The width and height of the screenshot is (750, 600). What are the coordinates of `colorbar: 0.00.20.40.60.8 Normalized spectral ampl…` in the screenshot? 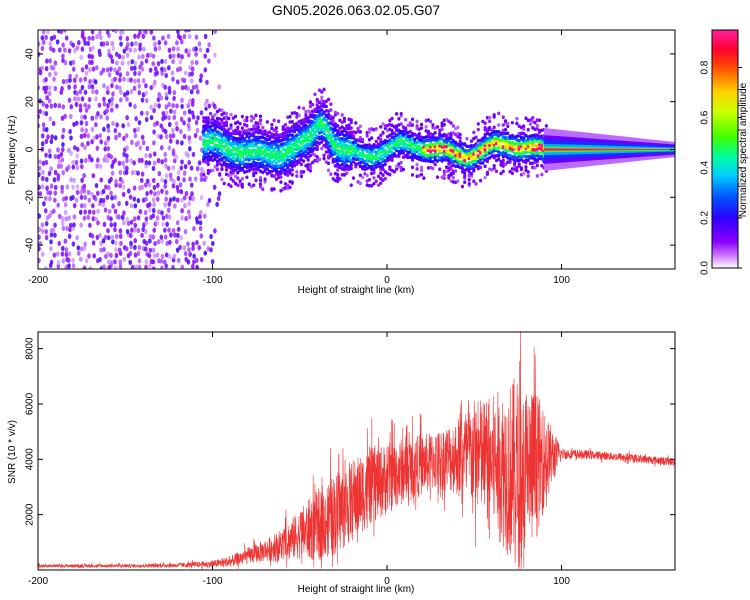 It's located at (724, 152).